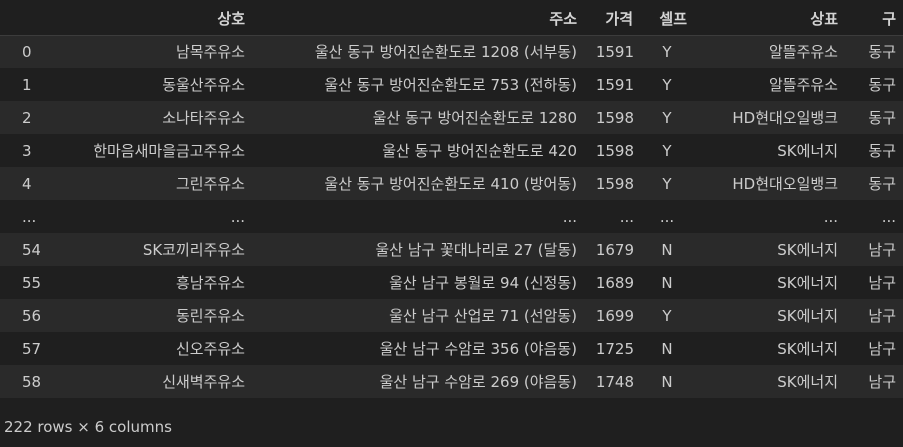  What do you see at coordinates (27, 117) in the screenshot?
I see `row-index: 2` at bounding box center [27, 117].